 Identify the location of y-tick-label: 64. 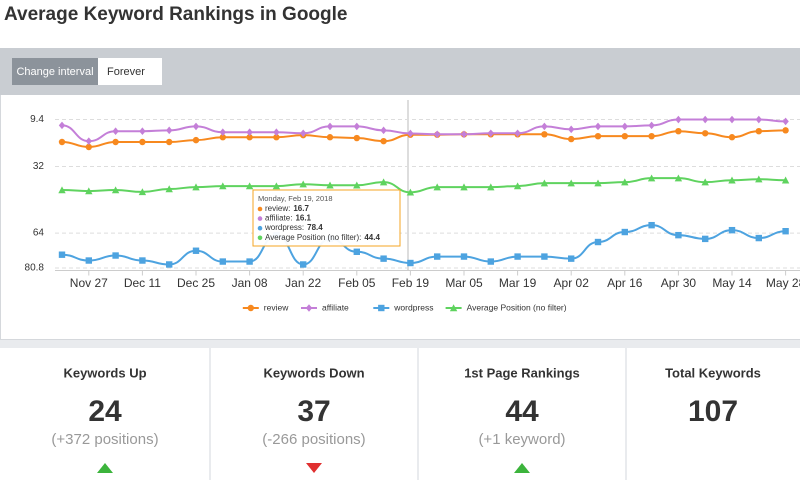
(39, 233).